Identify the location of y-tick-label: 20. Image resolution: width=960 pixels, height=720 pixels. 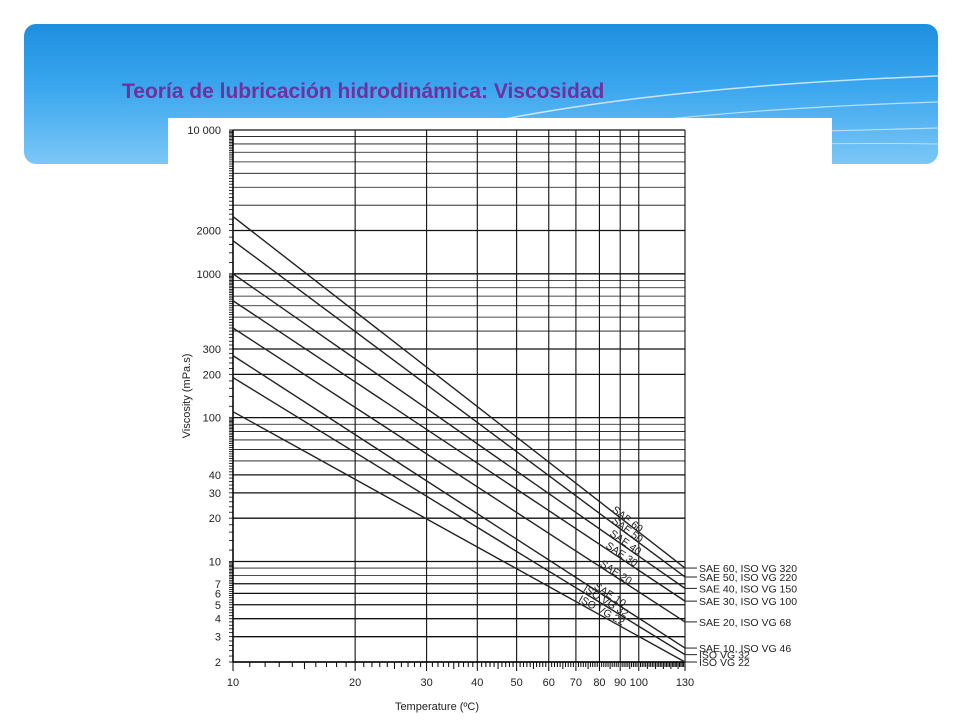
(215, 519).